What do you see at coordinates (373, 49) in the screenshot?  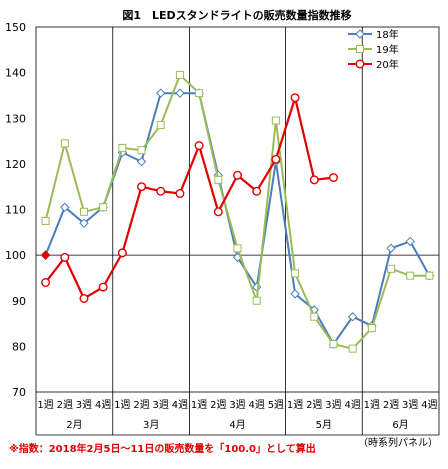 I see `legend: 18年 19年 20年` at bounding box center [373, 49].